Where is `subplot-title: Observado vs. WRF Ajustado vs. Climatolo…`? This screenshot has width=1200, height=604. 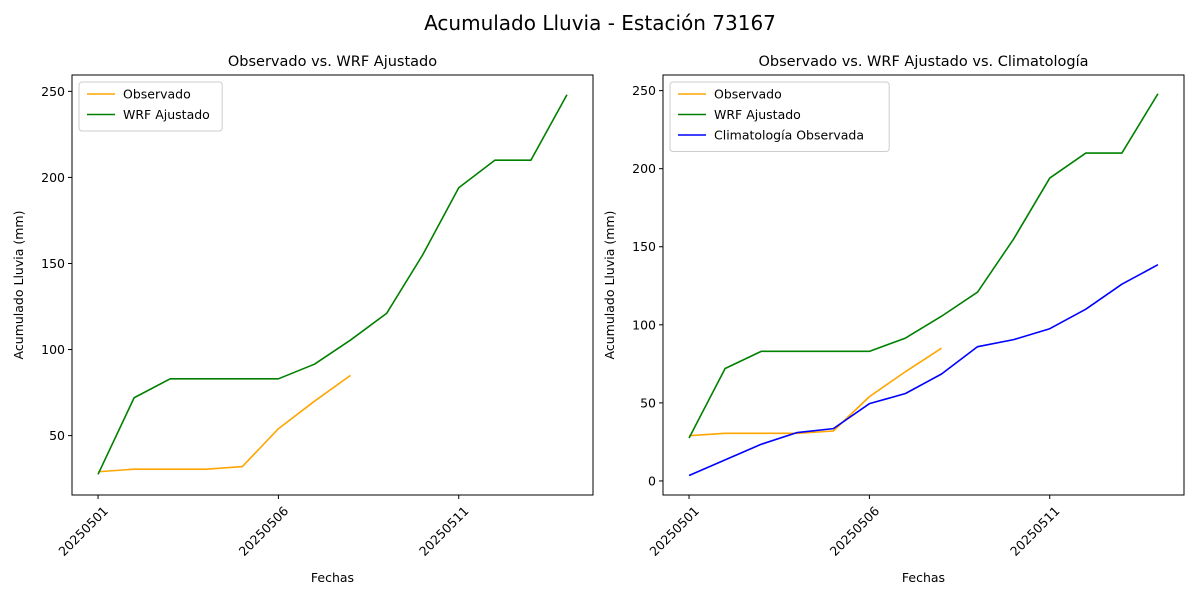 subplot-title: Observado vs. WRF Ajustado vs. Climatolo… is located at coordinates (924, 62).